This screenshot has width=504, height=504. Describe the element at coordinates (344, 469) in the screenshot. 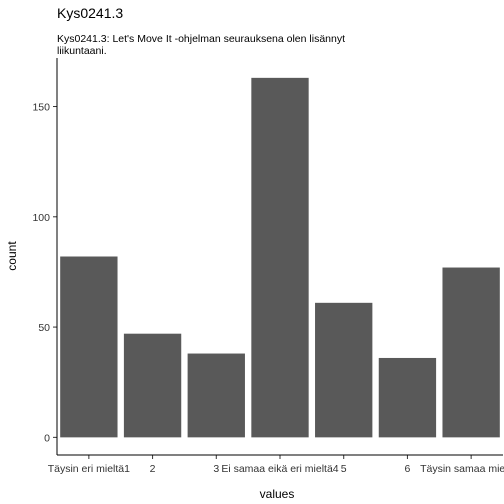

I see `x-tick-label-5: 5` at that location.